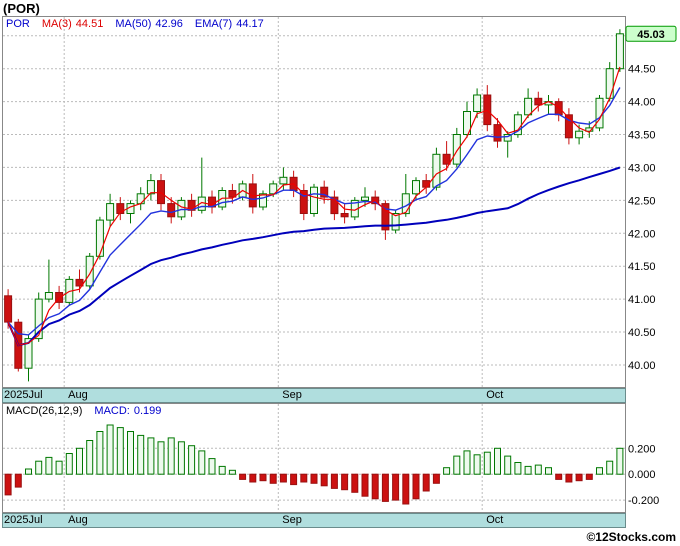  I want to click on price-tick-label: 43.50, so click(642, 136).